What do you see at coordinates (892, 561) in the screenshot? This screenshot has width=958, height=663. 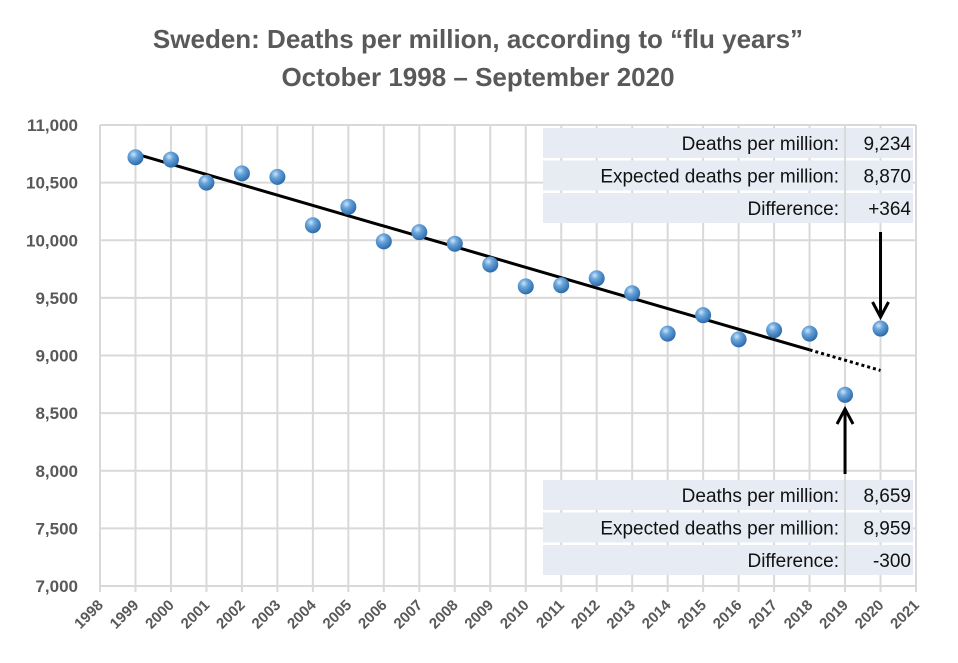 I see `annotation-value: -300` at bounding box center [892, 561].